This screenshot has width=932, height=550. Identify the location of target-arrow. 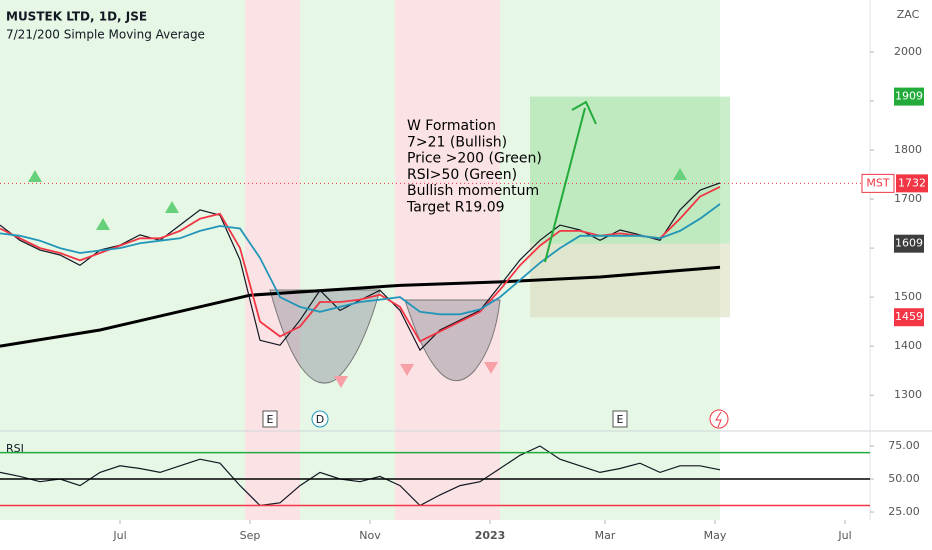
(565, 185).